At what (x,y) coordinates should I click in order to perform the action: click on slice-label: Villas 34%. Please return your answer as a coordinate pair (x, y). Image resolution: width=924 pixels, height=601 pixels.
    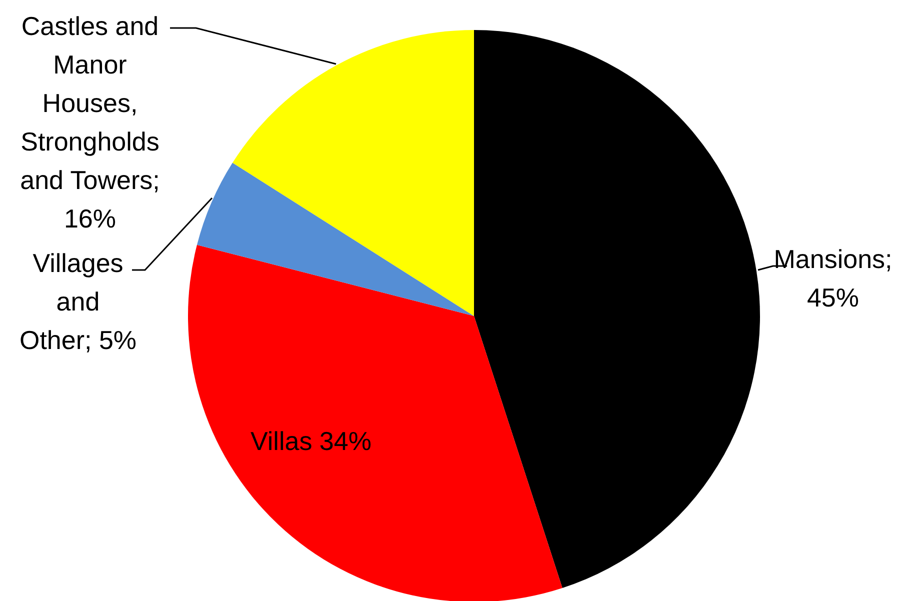
    Looking at the image, I should click on (311, 441).